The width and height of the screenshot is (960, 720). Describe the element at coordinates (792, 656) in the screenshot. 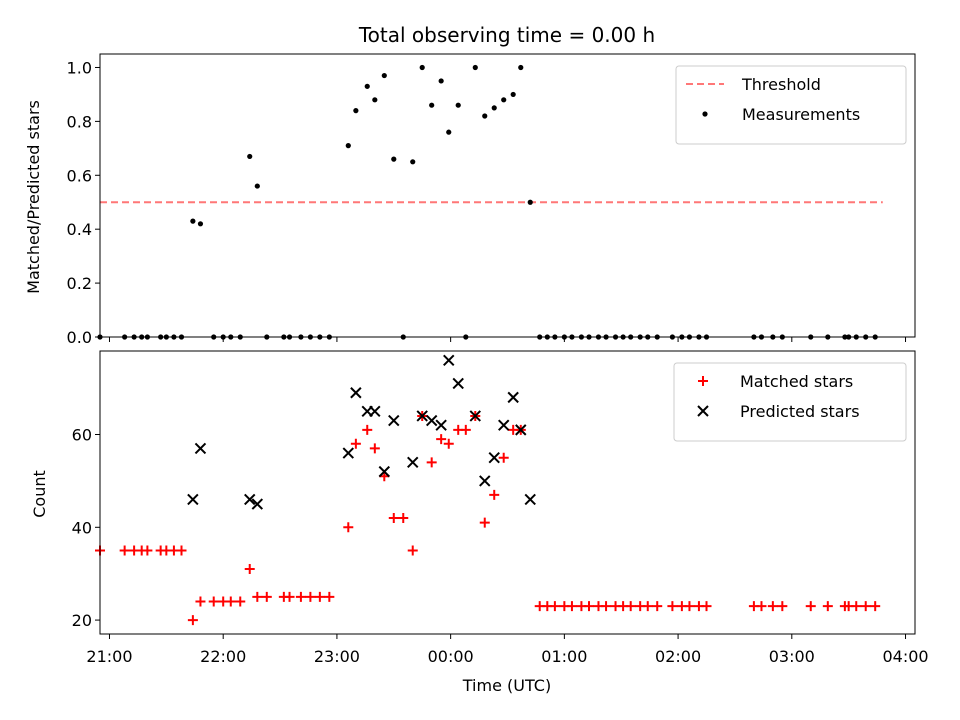

I see `x-tick-label: 03:00` at that location.